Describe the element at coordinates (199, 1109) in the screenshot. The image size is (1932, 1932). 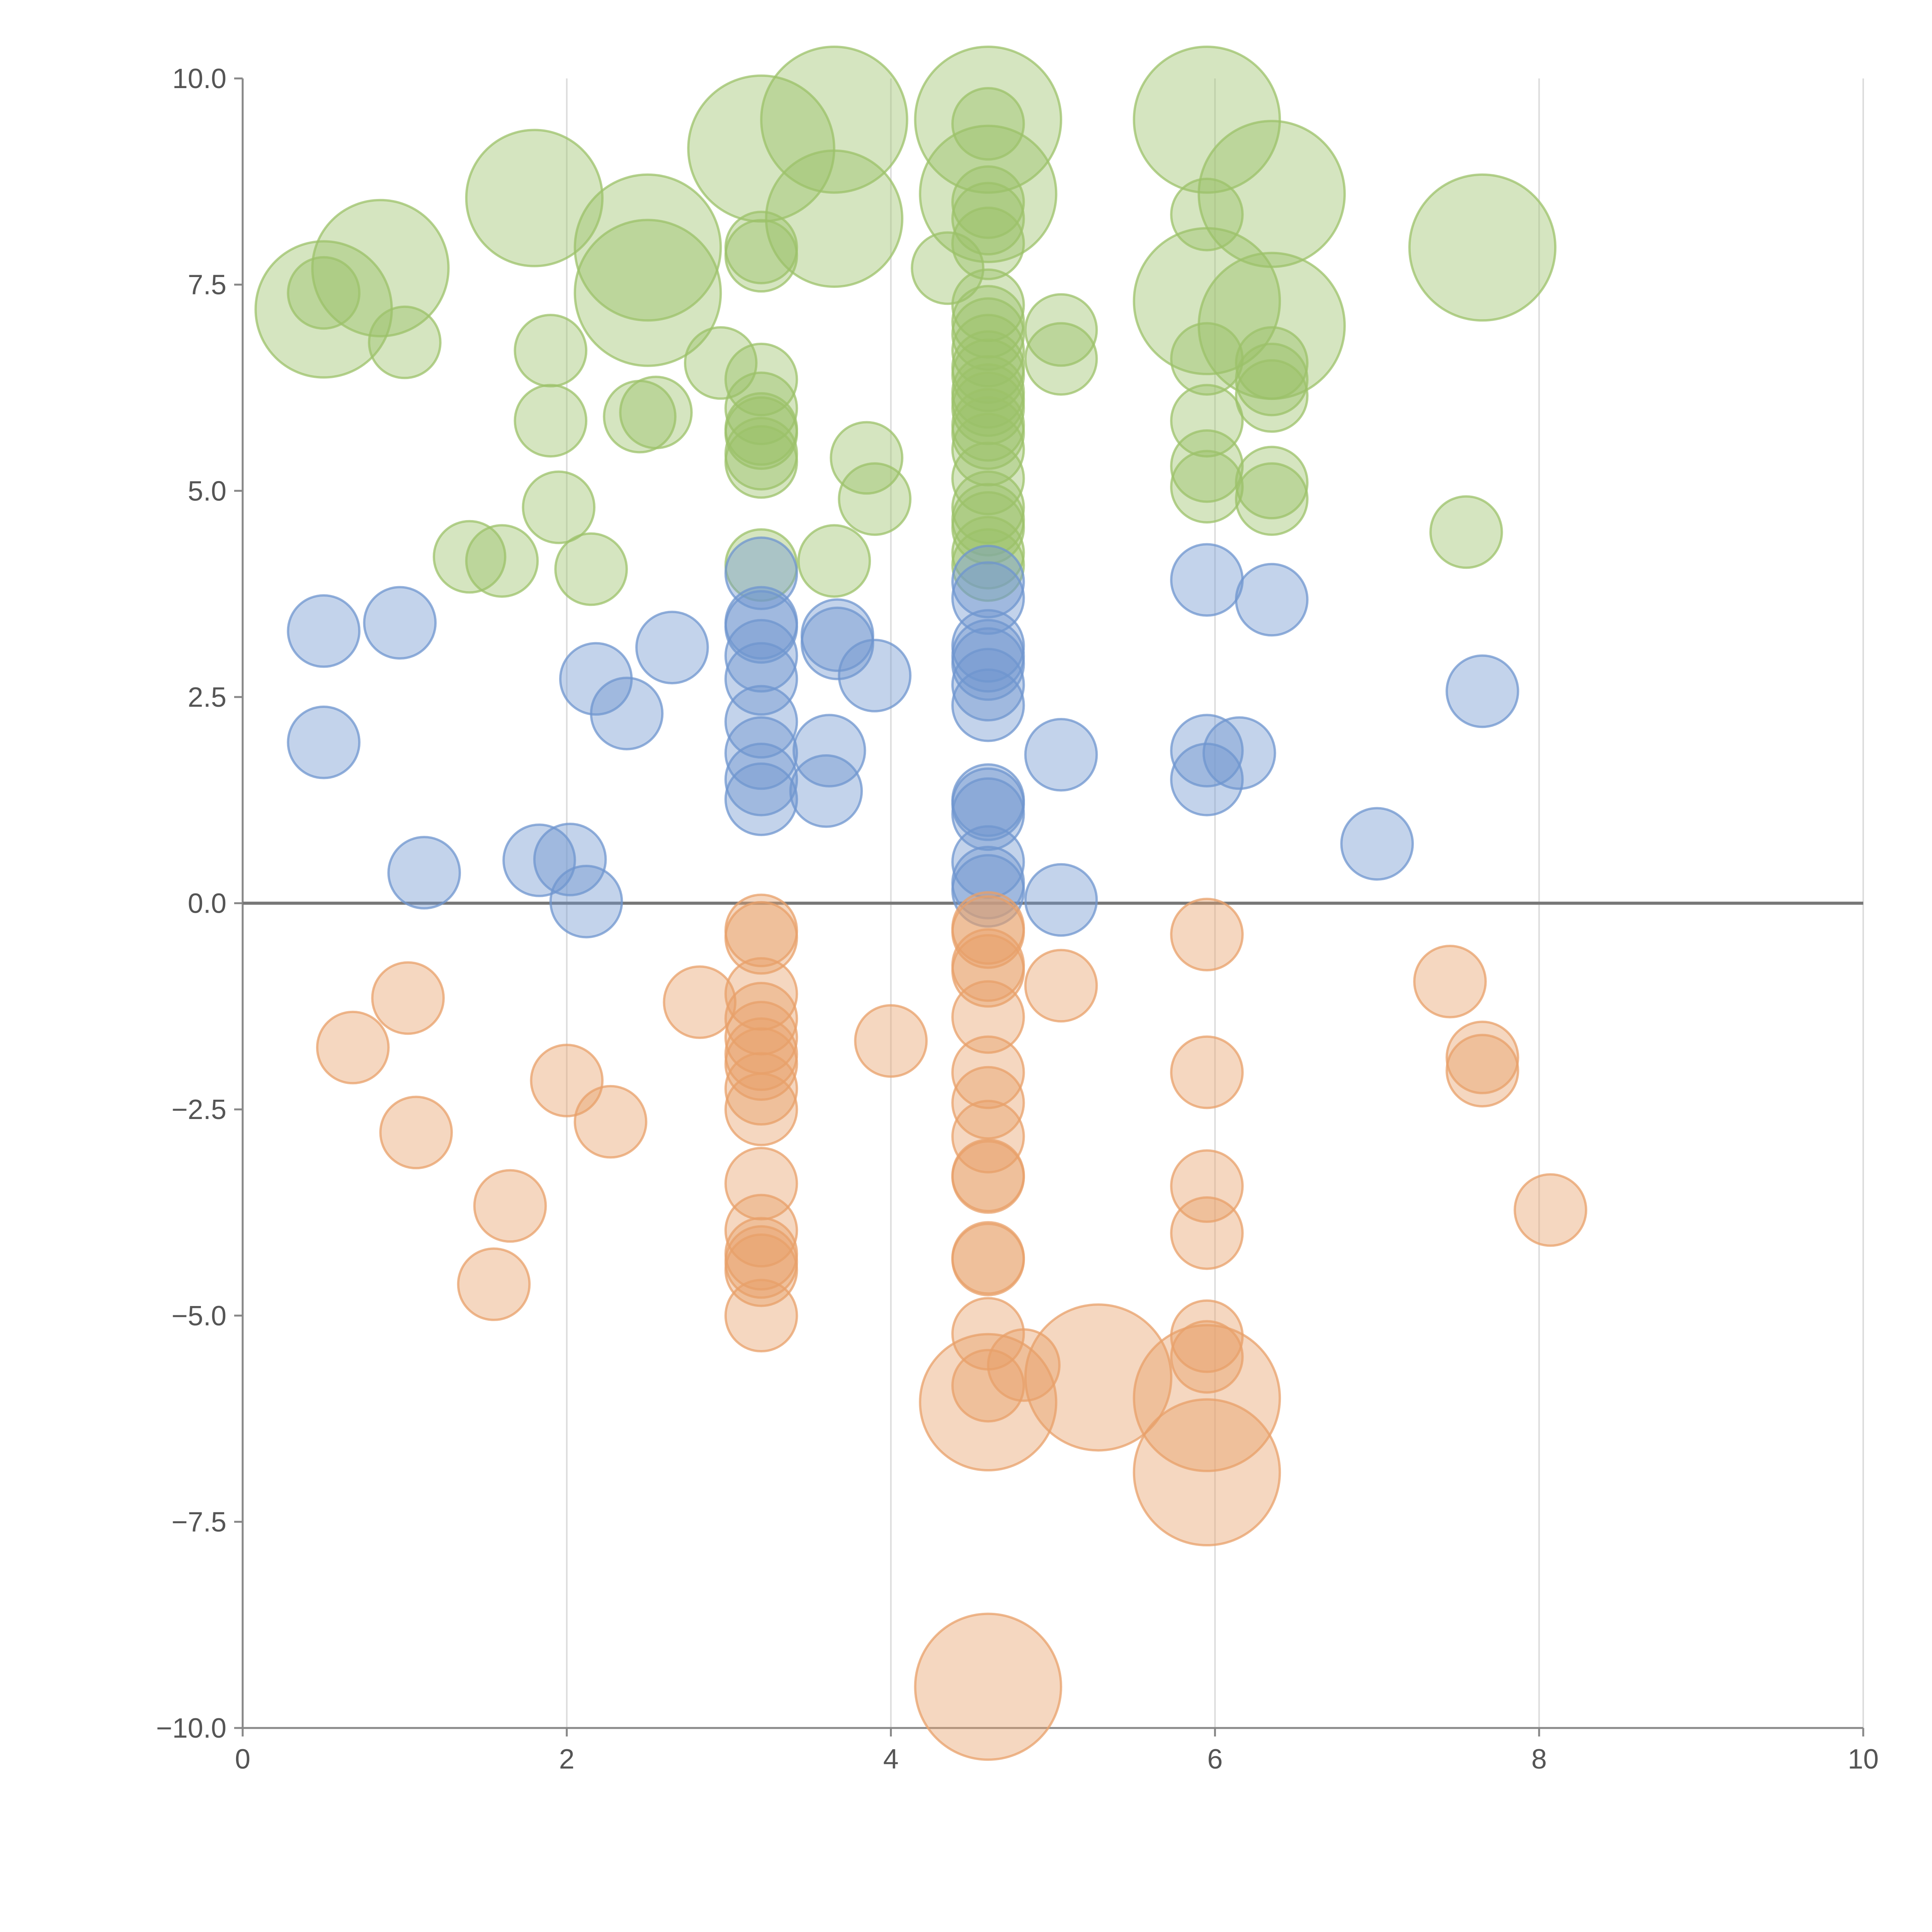
I see `y-tick-label: −2.5` at that location.